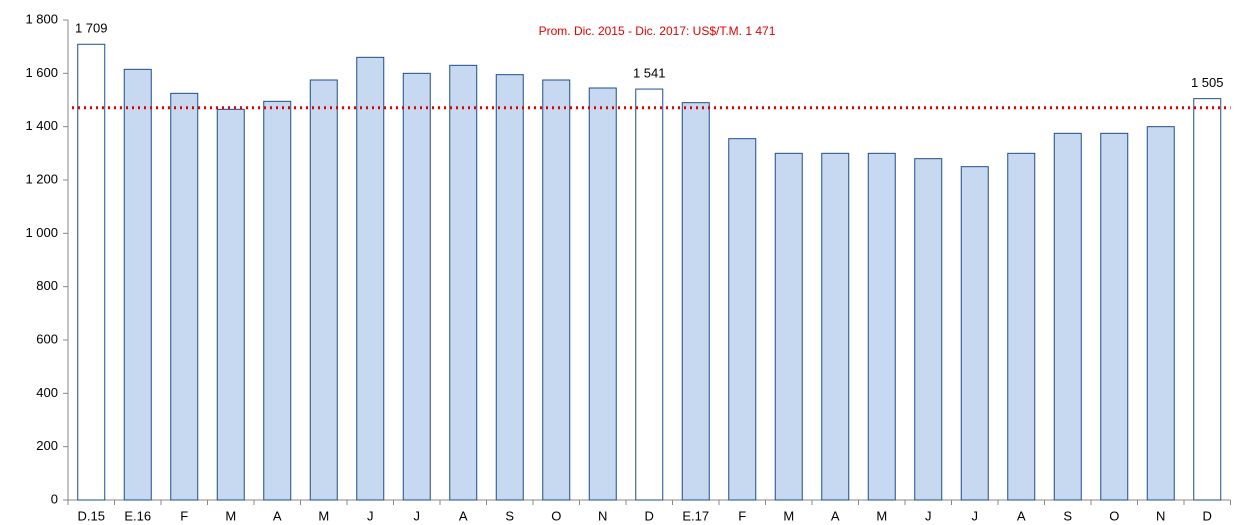 This screenshot has height=525, width=1237. Describe the element at coordinates (54, 498) in the screenshot. I see `y-tick-label: 0` at that location.